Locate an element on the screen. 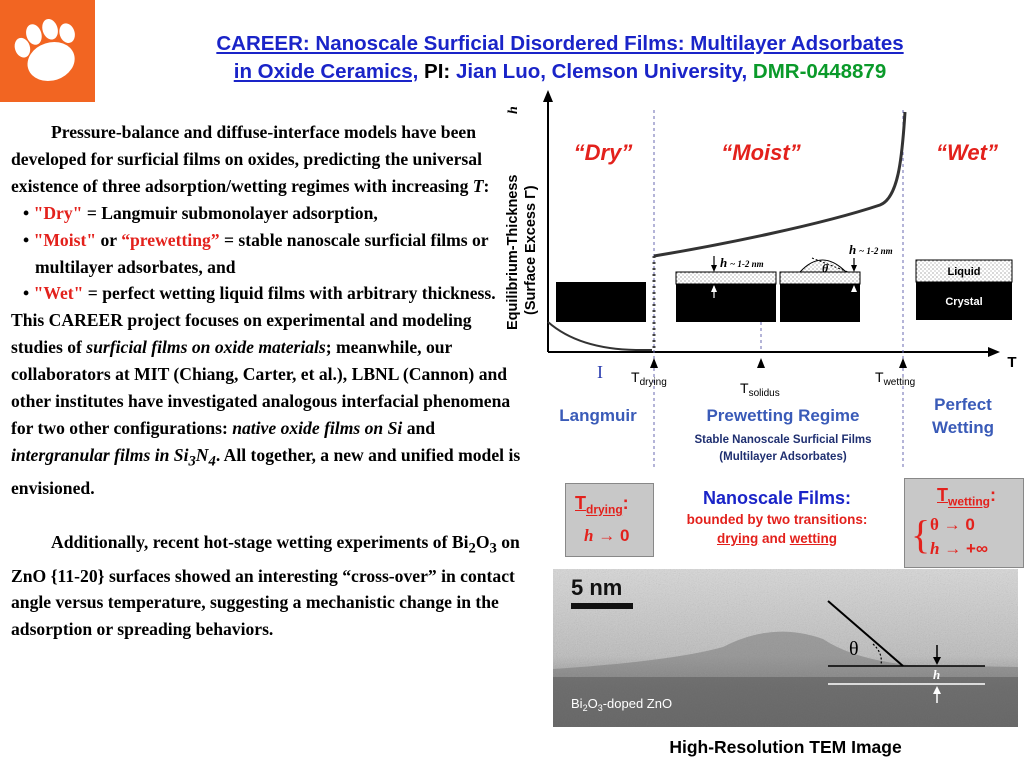  t-drying-heading: Tdrying: is located at coordinates (602, 505).